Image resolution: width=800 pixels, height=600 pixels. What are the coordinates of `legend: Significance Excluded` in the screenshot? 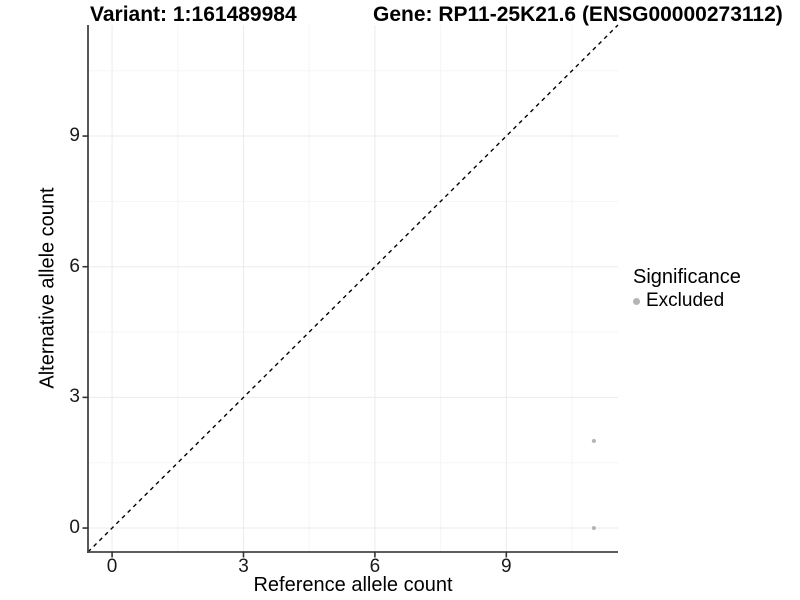 It's located at (687, 289).